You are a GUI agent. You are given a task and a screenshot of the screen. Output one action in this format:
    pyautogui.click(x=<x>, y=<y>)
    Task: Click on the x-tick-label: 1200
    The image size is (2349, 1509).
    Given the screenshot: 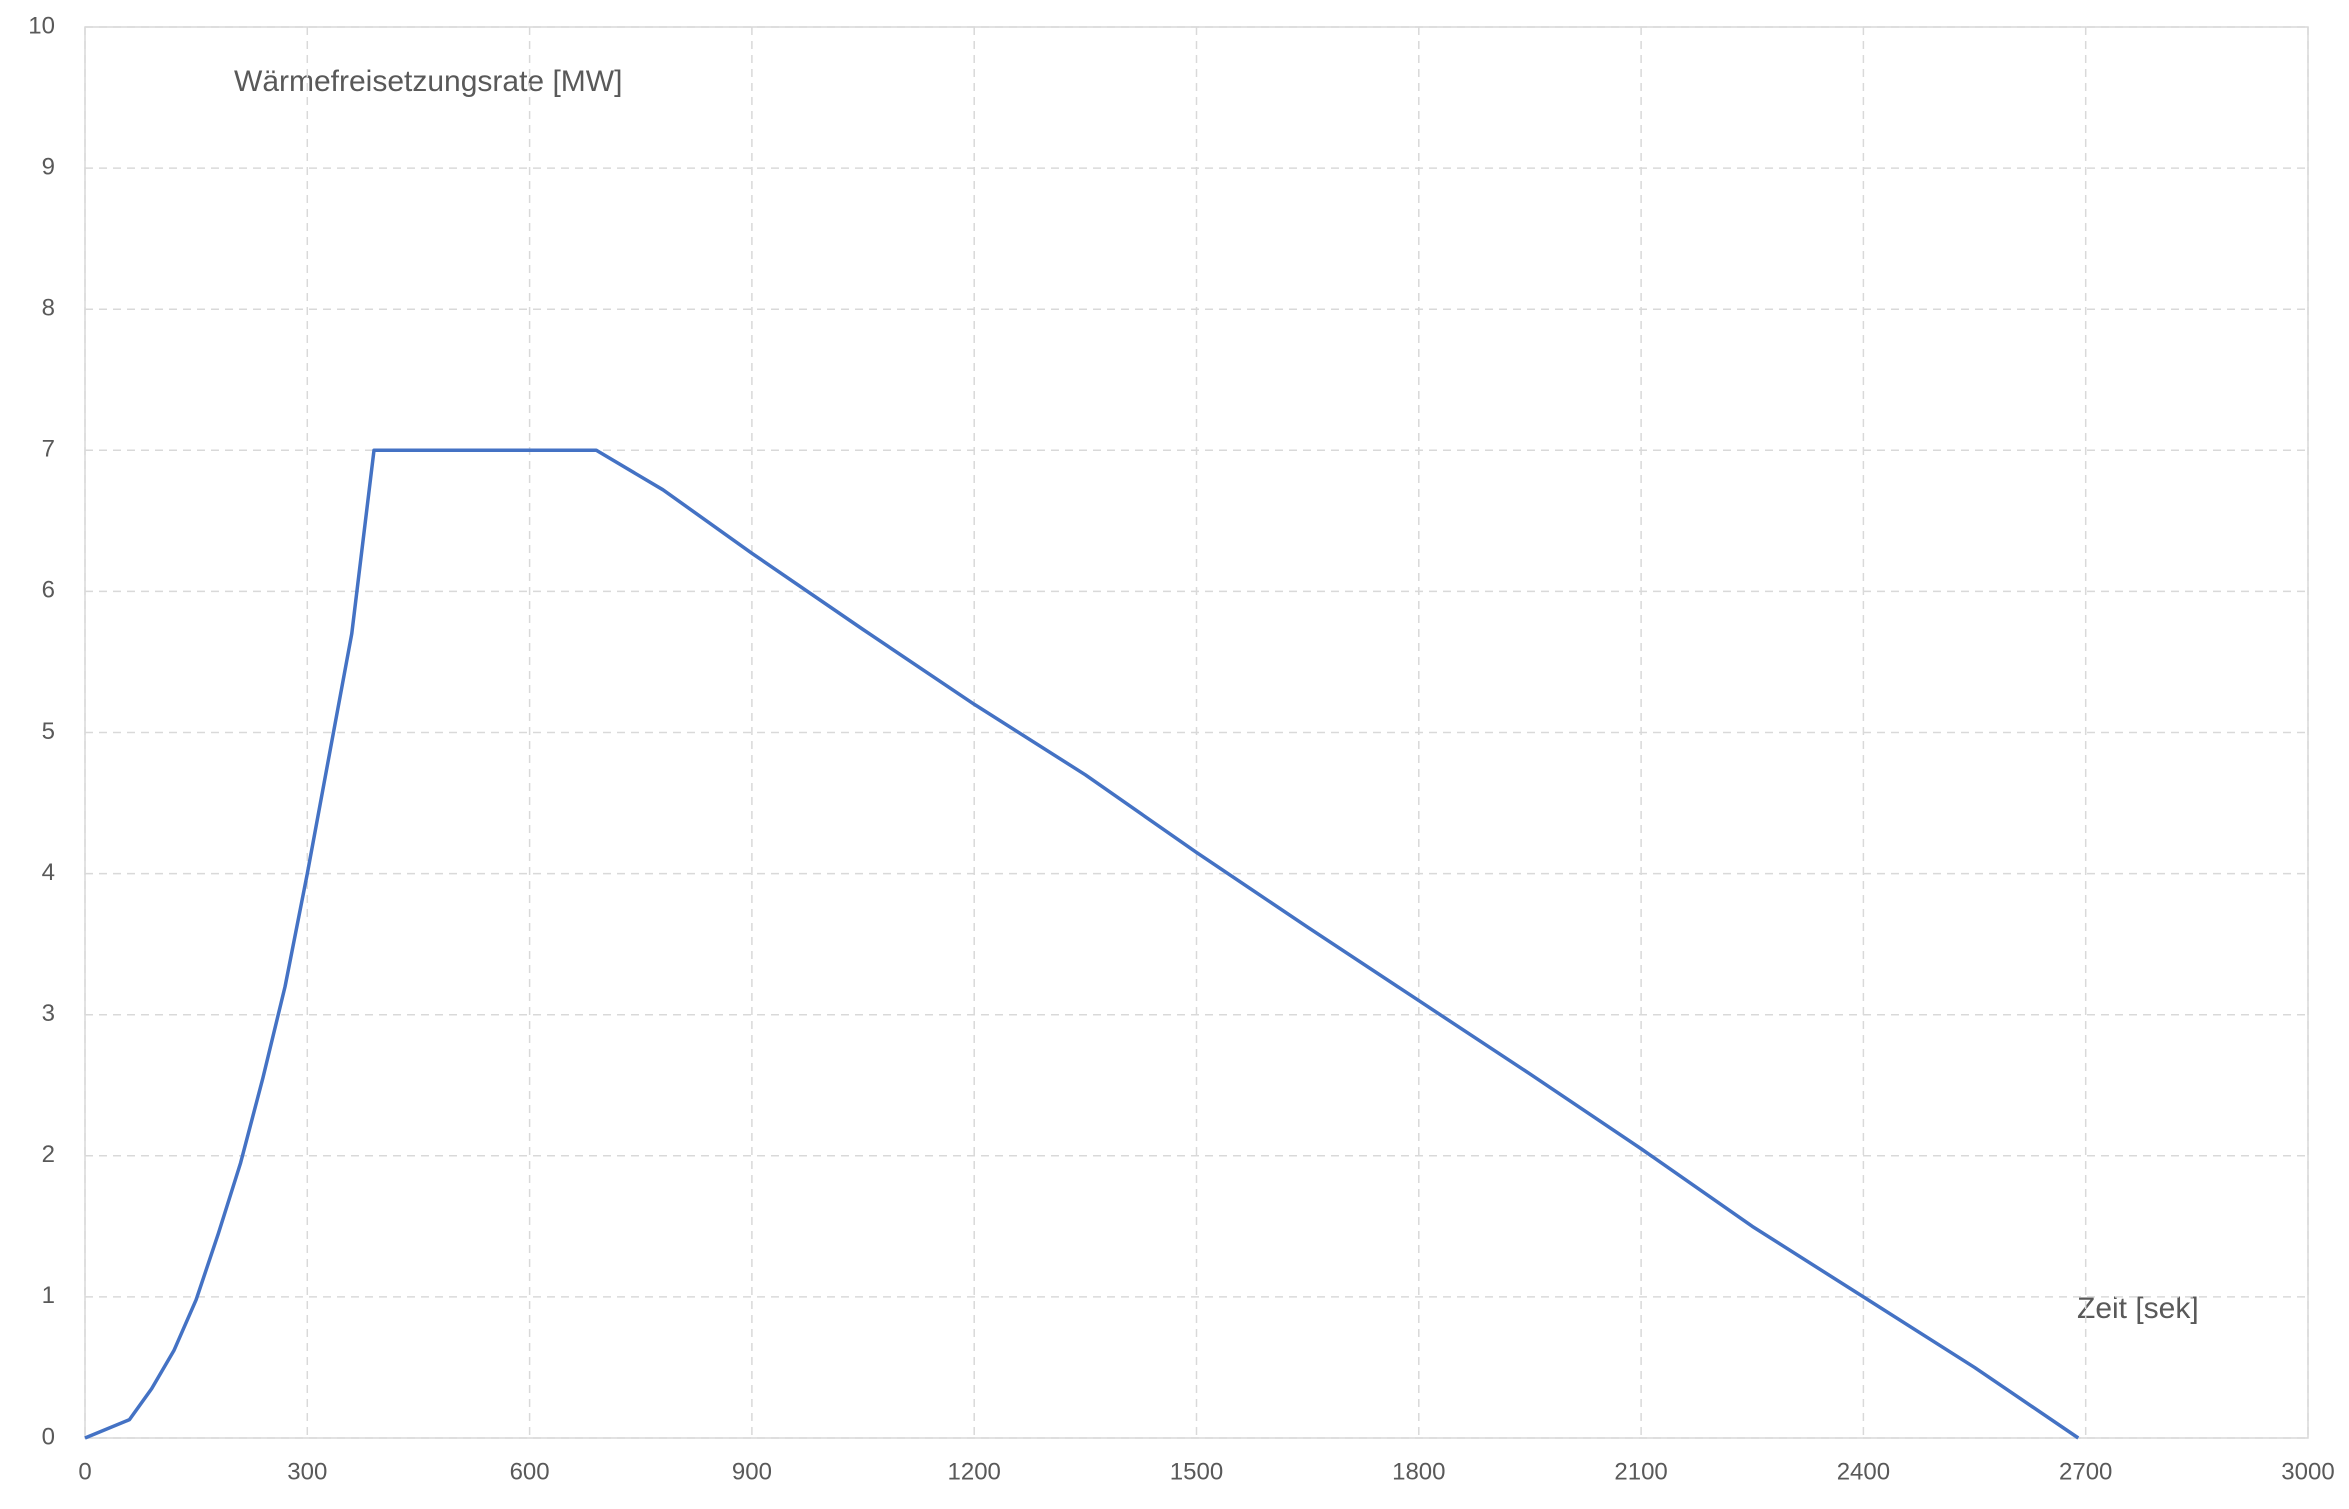 What is the action you would take?
    pyautogui.click(x=974, y=1471)
    